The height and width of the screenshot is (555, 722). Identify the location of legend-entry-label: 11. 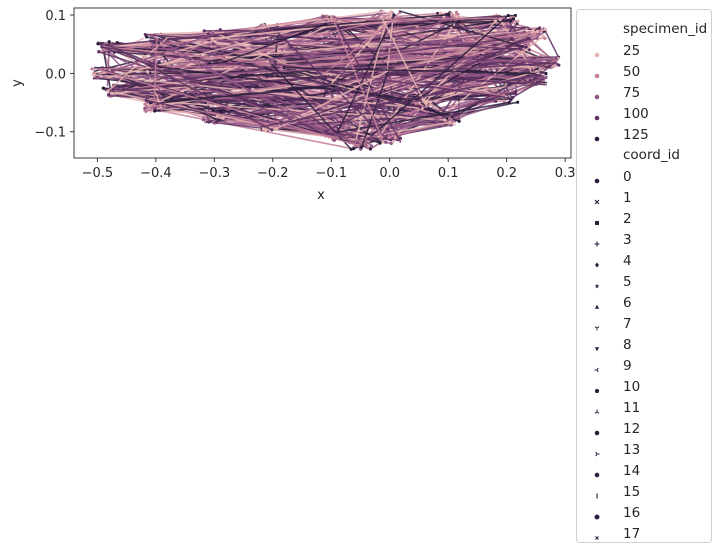
(632, 408).